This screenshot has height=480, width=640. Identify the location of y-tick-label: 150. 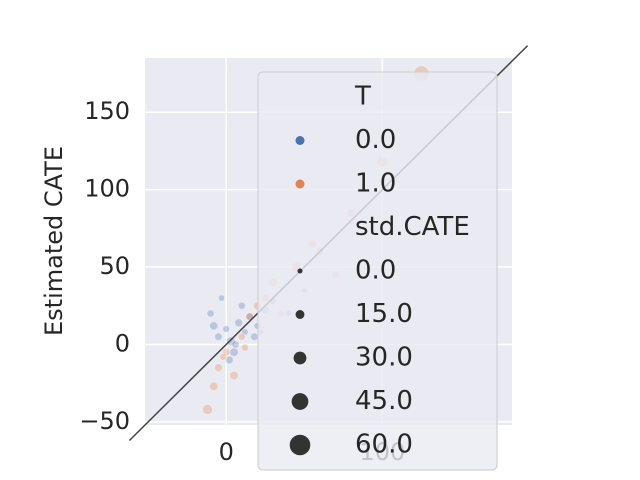
(107, 111).